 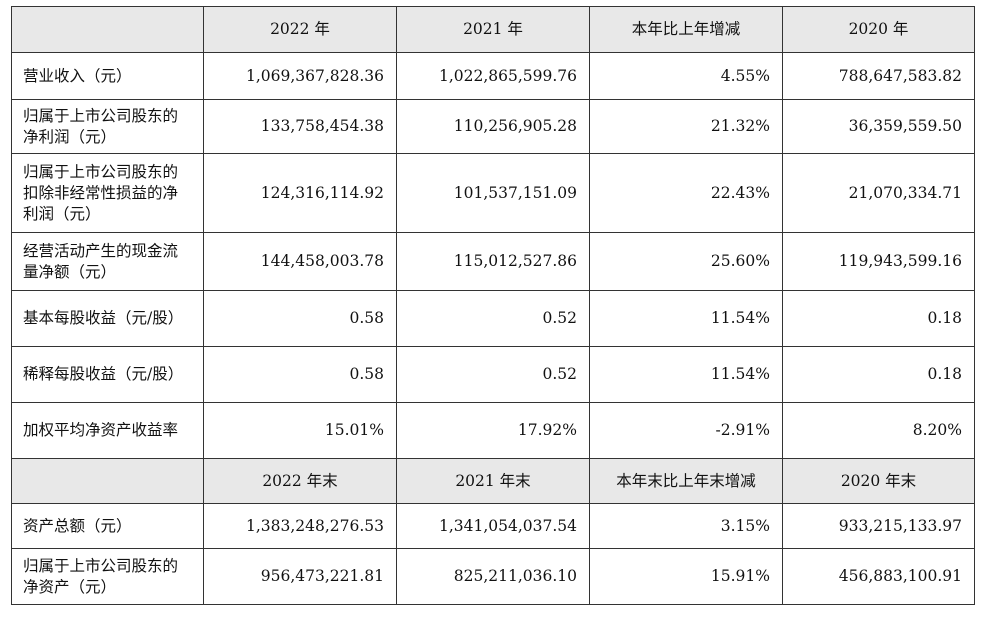 I want to click on cell-value: 110,256,905.28, so click(x=493, y=126).